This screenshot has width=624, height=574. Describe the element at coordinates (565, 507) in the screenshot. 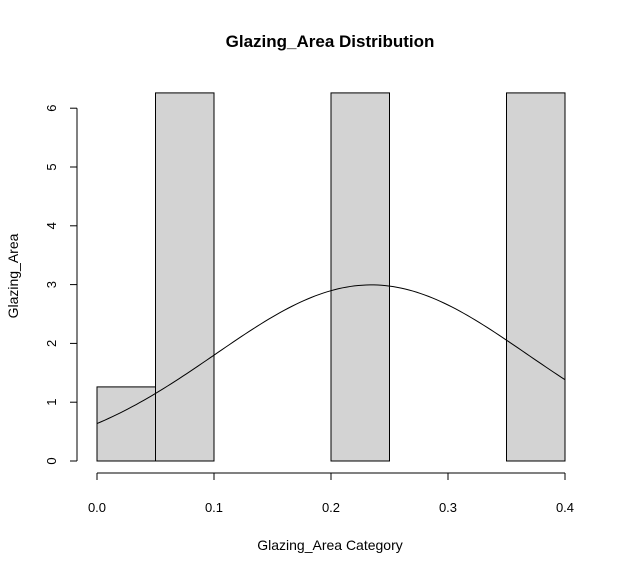

I see `x-tick-label: 0.4` at that location.